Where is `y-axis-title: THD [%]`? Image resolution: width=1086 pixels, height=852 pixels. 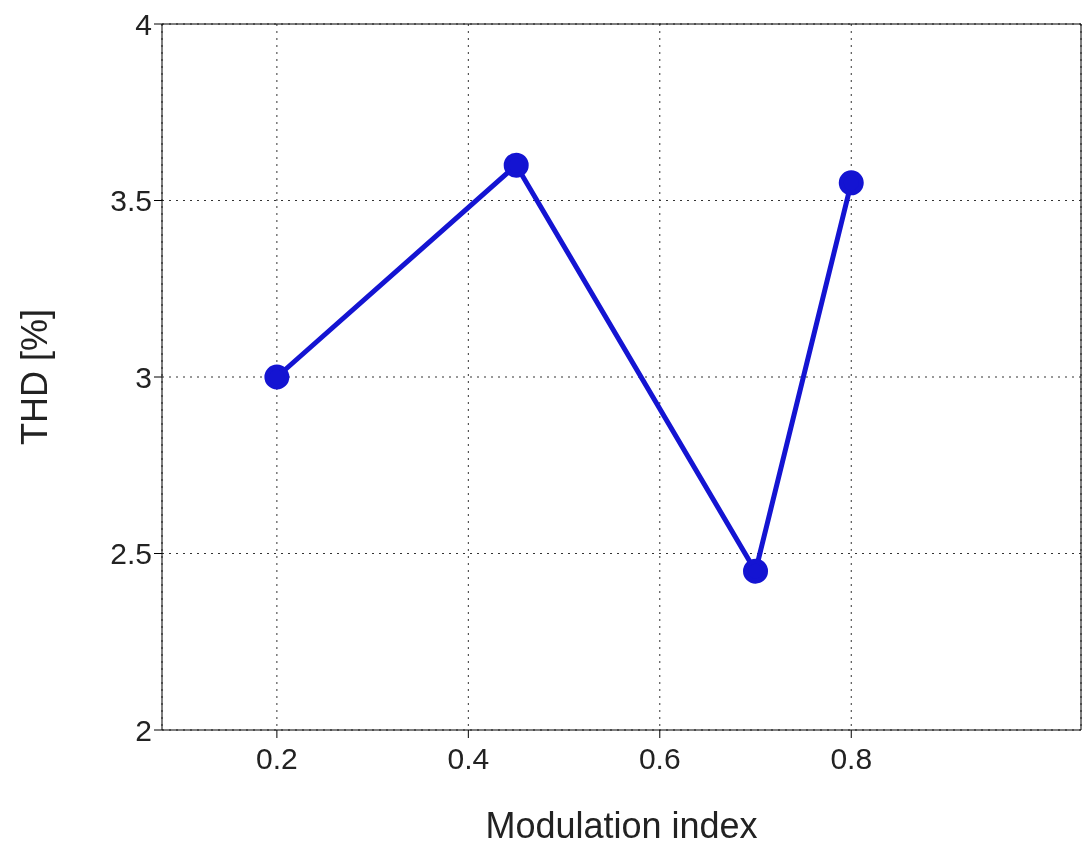 y-axis-title: THD [%] is located at coordinates (34, 377).